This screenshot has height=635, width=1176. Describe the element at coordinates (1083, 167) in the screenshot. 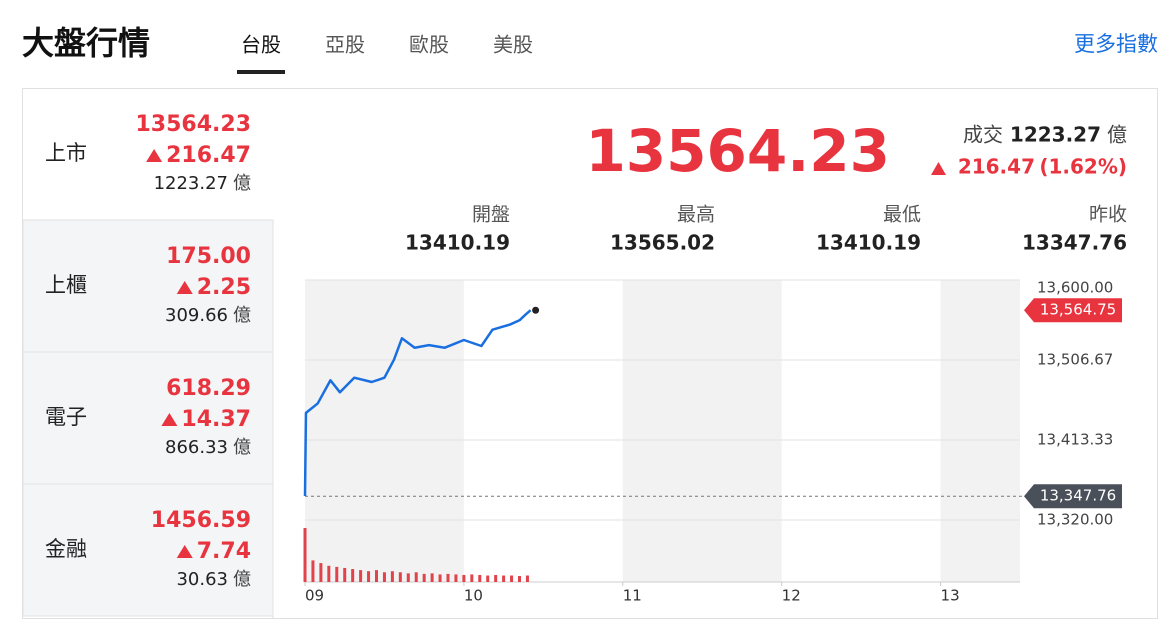

I see `percent: (1.62%)` at that location.